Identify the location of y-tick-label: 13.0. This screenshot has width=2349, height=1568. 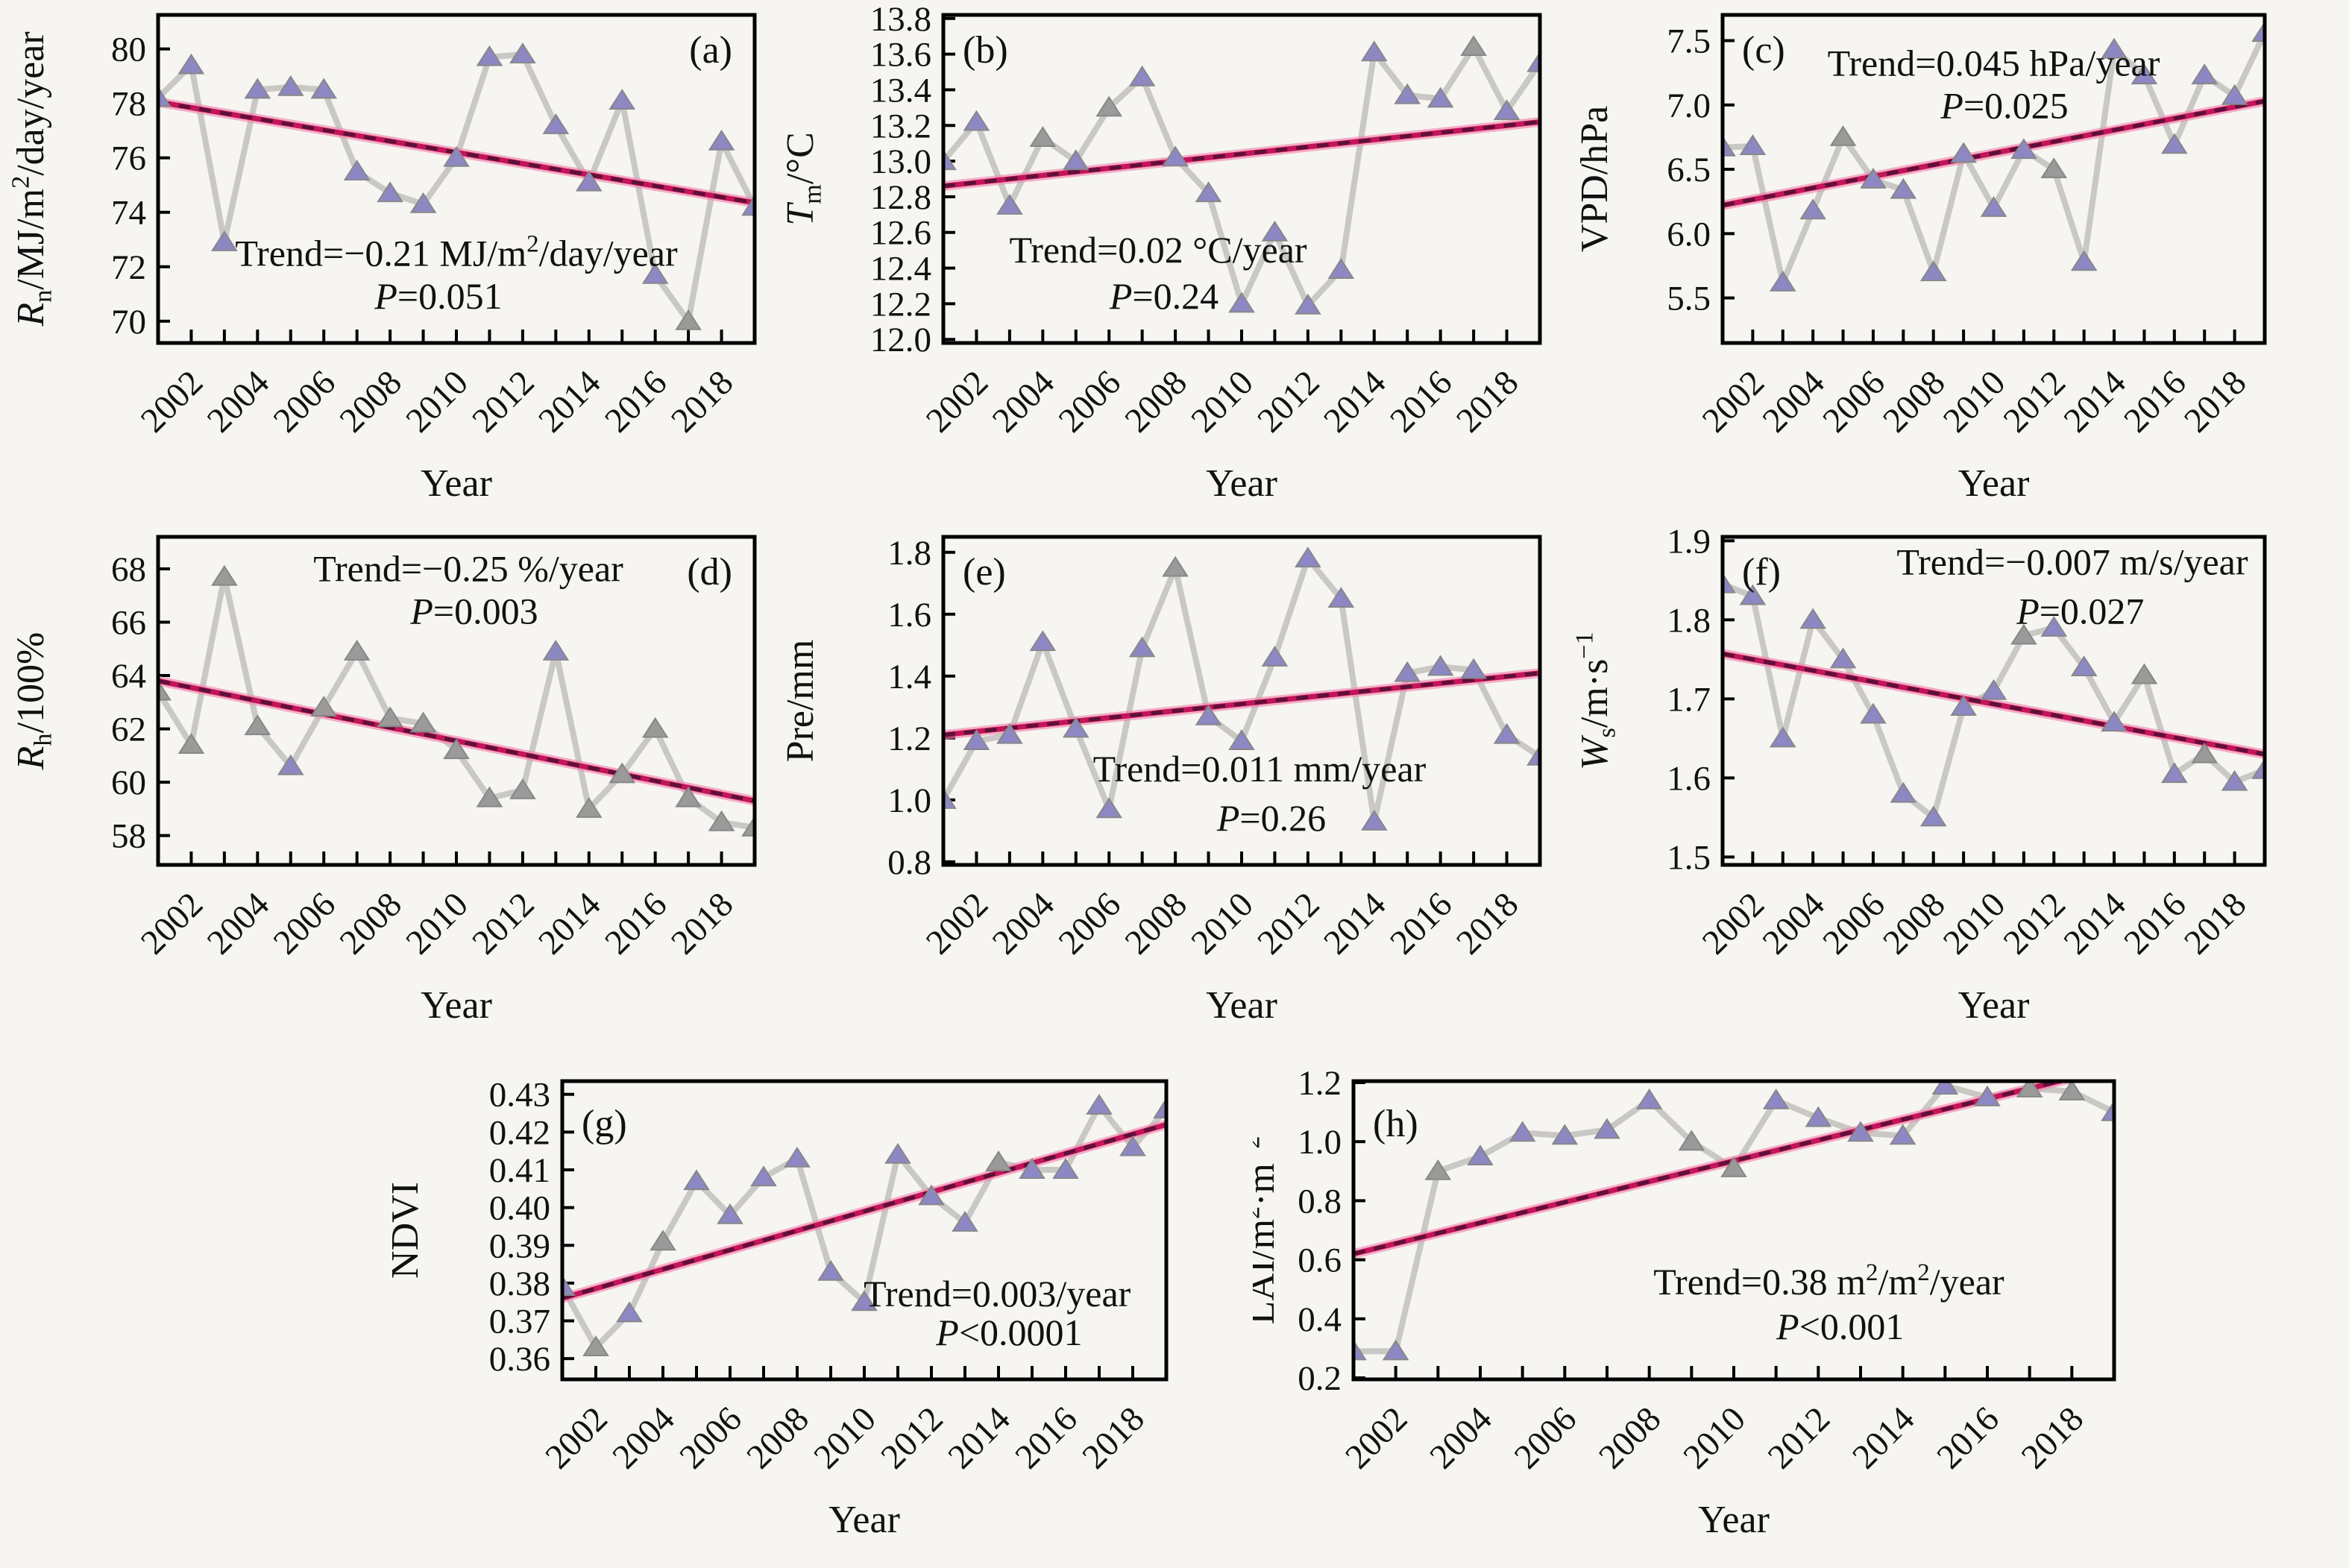
(900, 161).